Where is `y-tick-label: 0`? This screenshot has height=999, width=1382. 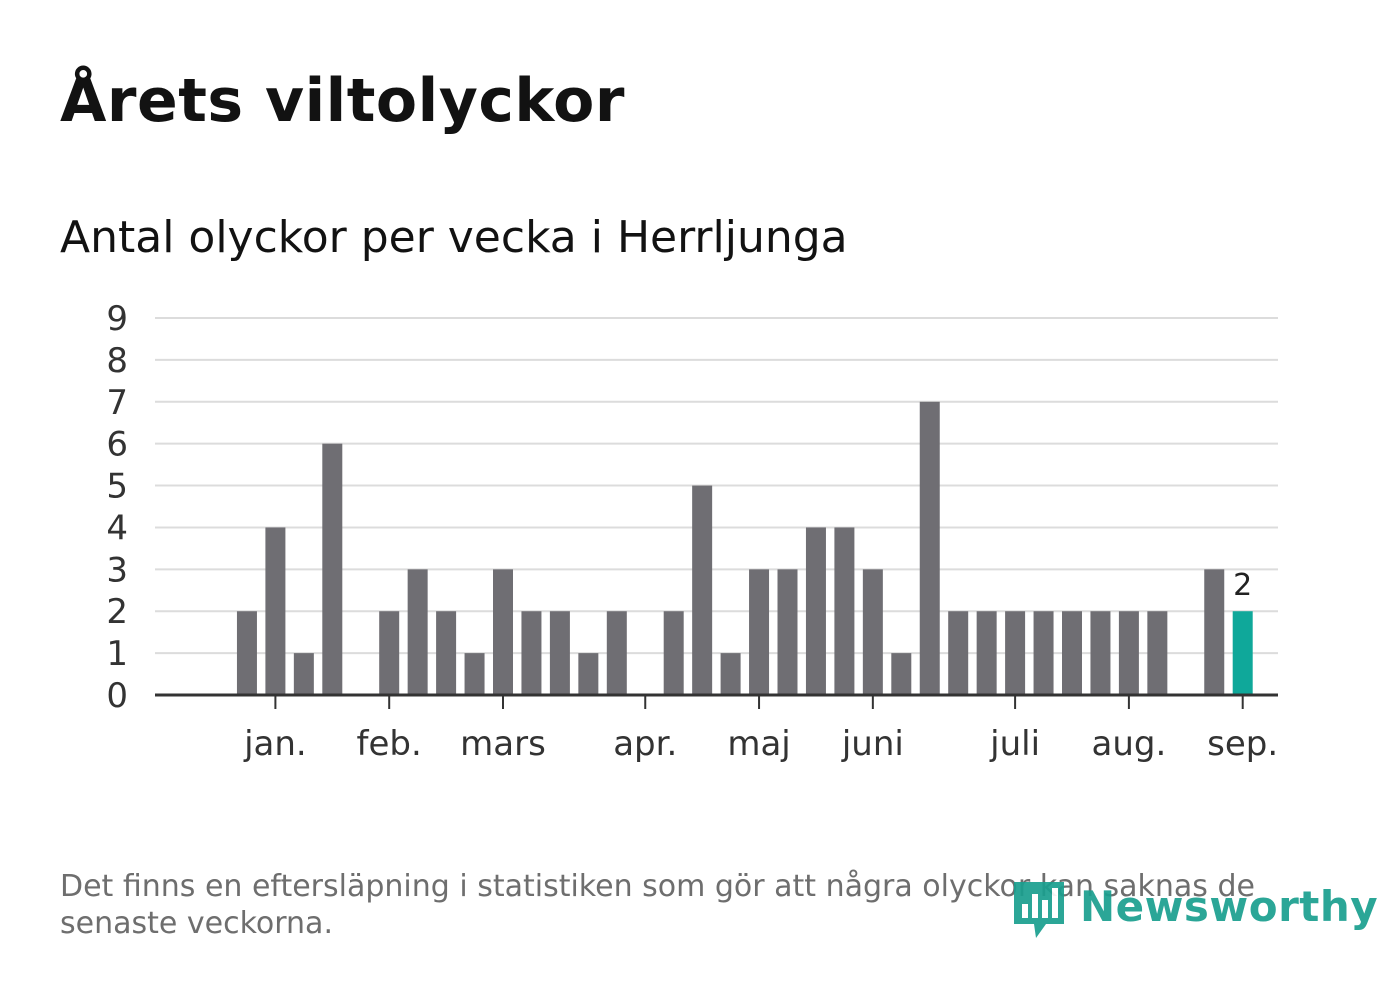 y-tick-label: 0 is located at coordinates (117, 696).